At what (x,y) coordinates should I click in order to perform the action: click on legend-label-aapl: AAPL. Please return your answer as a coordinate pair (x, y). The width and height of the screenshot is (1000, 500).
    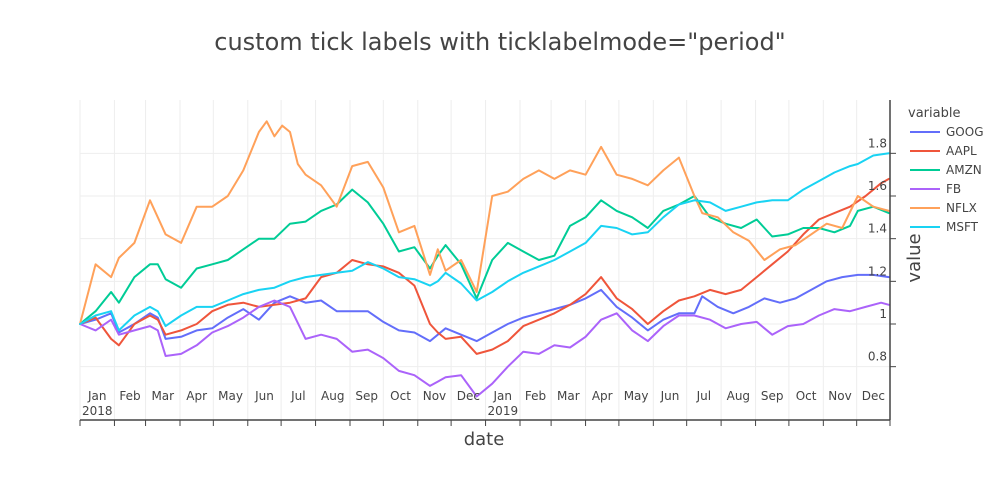
    Looking at the image, I should click on (961, 151).